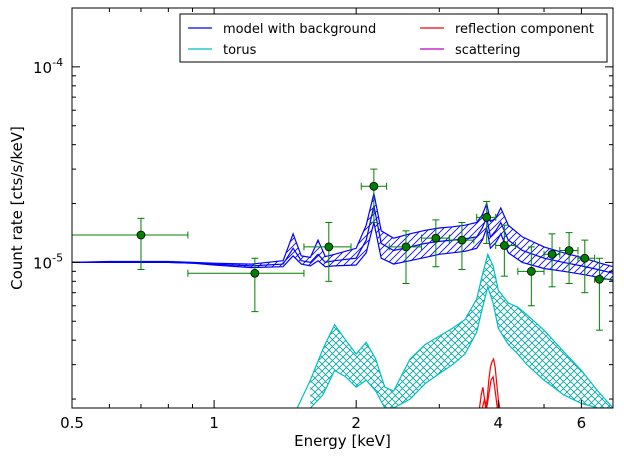 The height and width of the screenshot is (459, 624). I want to click on legend-label: scattering, so click(488, 50).